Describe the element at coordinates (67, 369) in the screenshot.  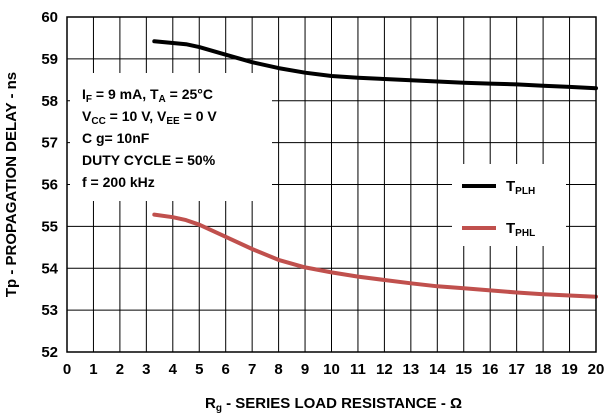
I see `x-tick-label: 0` at that location.